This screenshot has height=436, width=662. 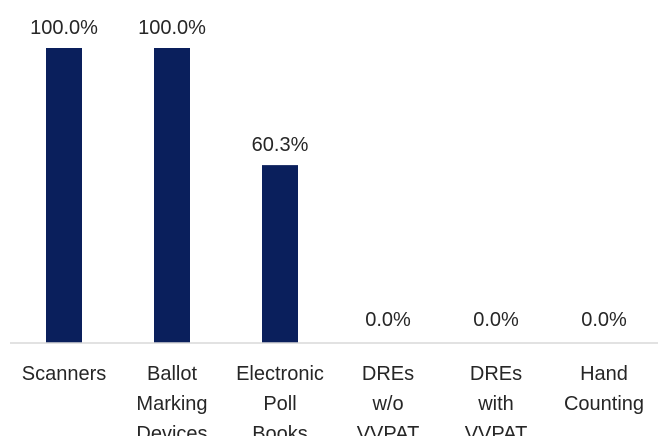 I want to click on category-label: DREs with VVPAT, so click(x=496, y=399).